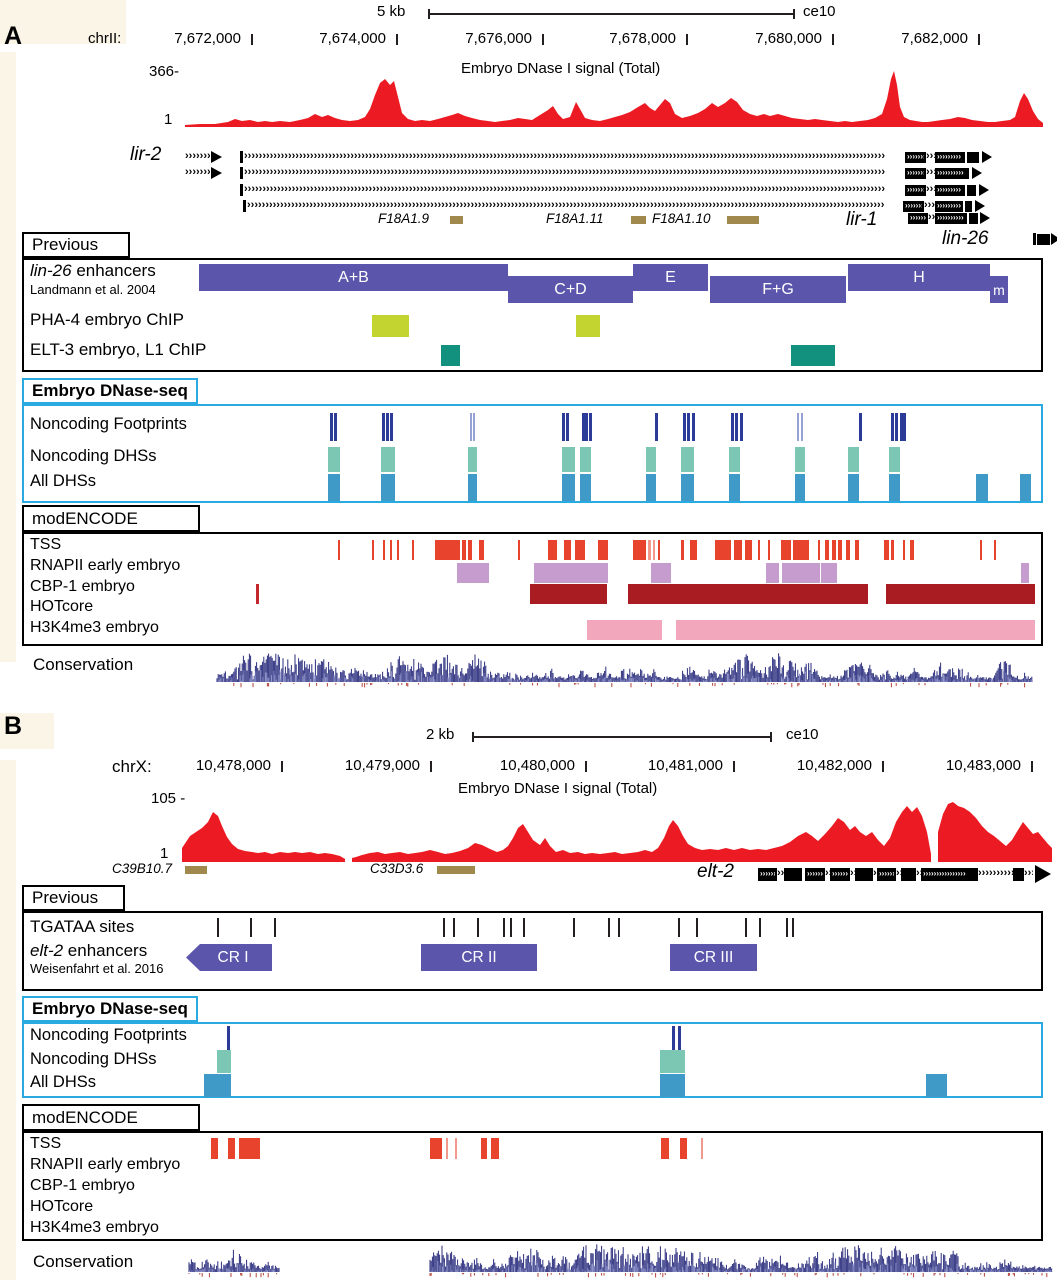 The image size is (1057, 1280). I want to click on orf-label: F18A1.10, so click(681, 218).